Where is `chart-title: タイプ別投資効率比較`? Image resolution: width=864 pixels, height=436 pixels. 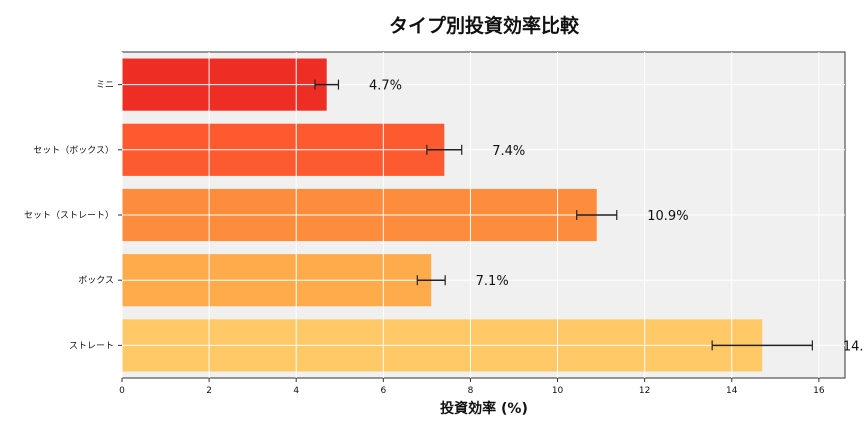
chart-title: タイプ別投資効率比較 is located at coordinates (484, 25).